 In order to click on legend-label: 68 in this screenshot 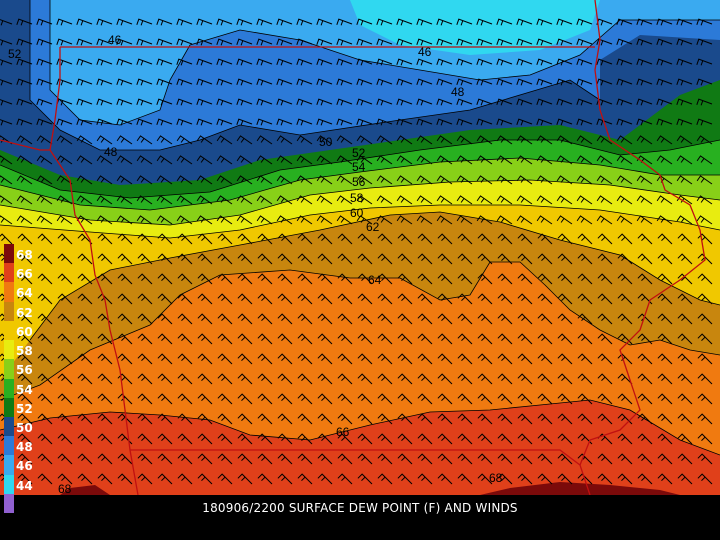, I will do `click(24, 255)`.